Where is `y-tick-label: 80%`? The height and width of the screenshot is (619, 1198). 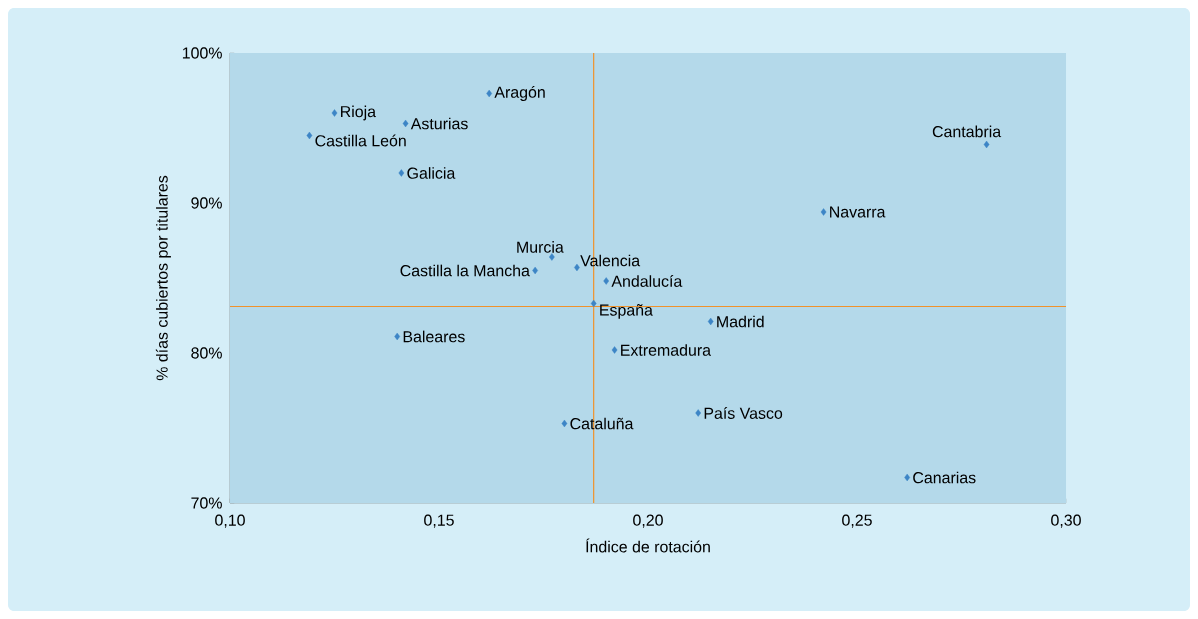
y-tick-label: 80% is located at coordinates (206, 353).